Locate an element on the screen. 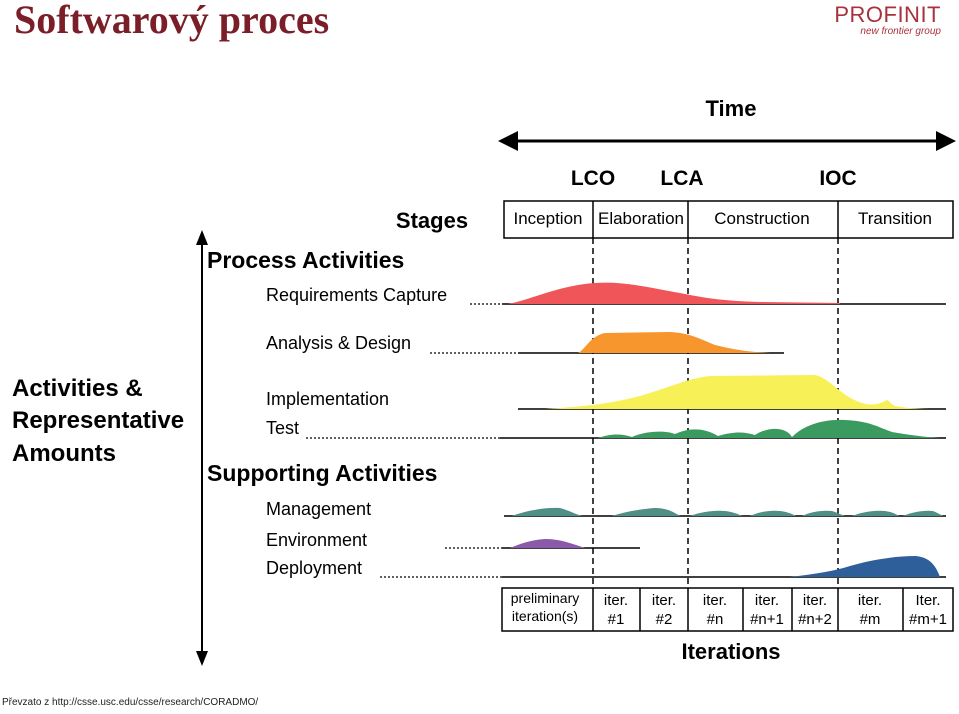  milestone-lca: LCA is located at coordinates (681, 178).